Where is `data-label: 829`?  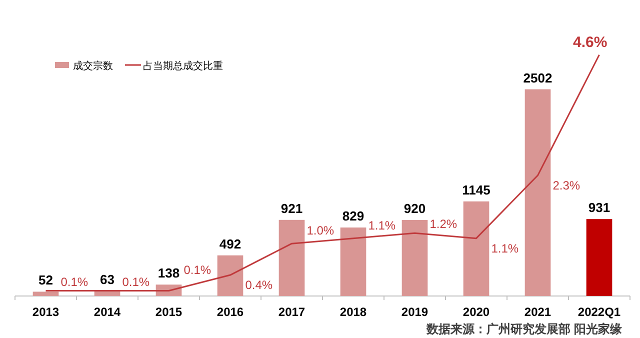 data-label: 829 is located at coordinates (353, 216).